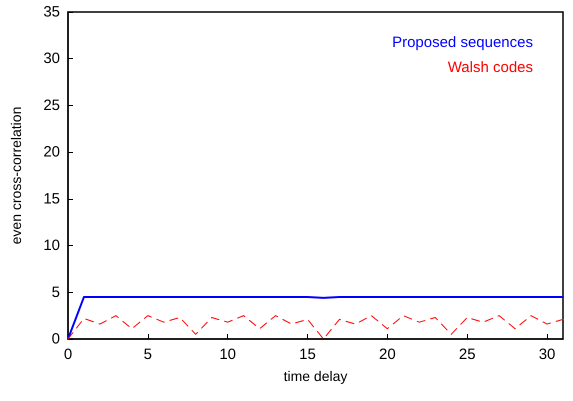 The width and height of the screenshot is (573, 401). I want to click on y-tick-label: 20, so click(51, 152).